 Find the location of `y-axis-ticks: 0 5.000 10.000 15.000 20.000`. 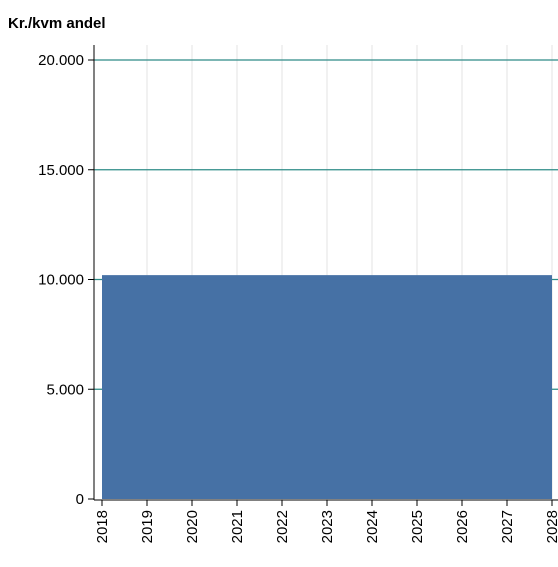

y-axis-ticks: 0 5.000 10.000 15.000 20.000 is located at coordinates (66, 280).